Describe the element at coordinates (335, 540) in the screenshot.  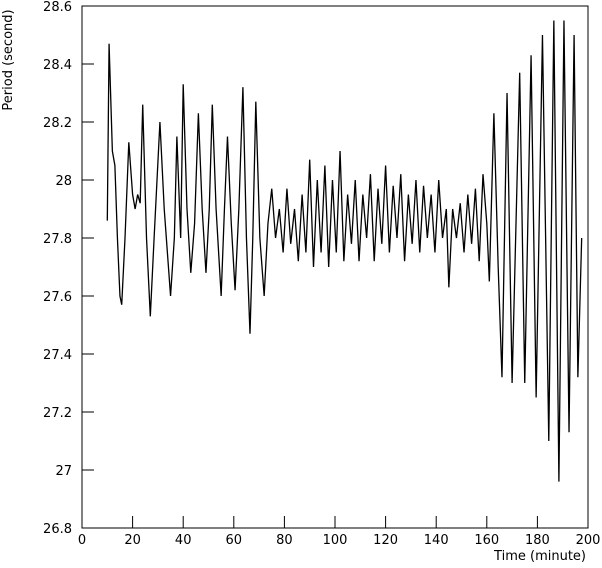
I see `x-tick-label: 100` at that location.